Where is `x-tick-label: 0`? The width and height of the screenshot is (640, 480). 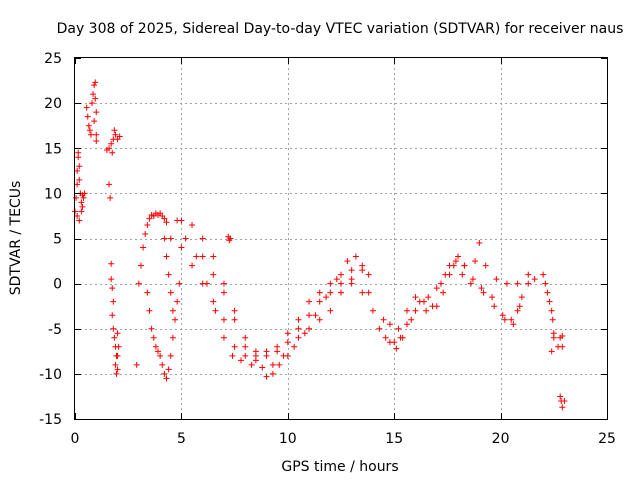
x-tick-label: 0 is located at coordinates (75, 439).